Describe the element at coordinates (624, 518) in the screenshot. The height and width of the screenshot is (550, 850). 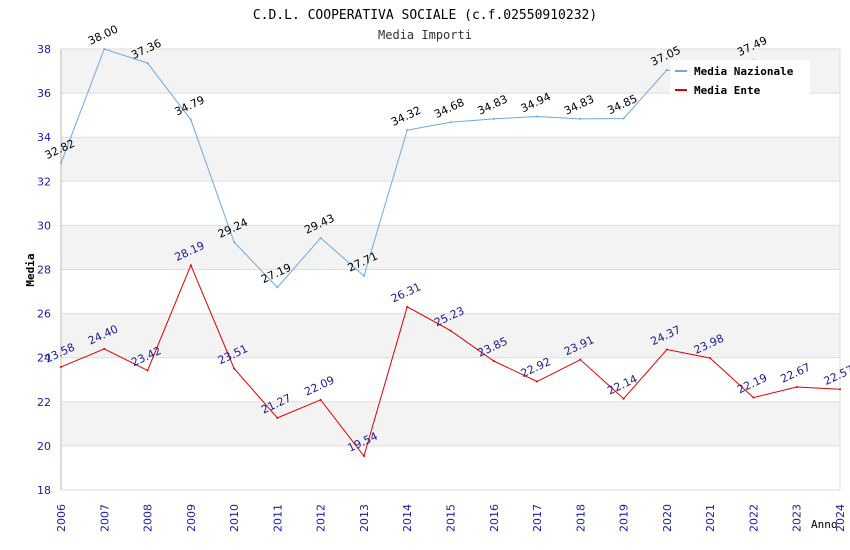
I see `x-tick-label: 2019` at that location.